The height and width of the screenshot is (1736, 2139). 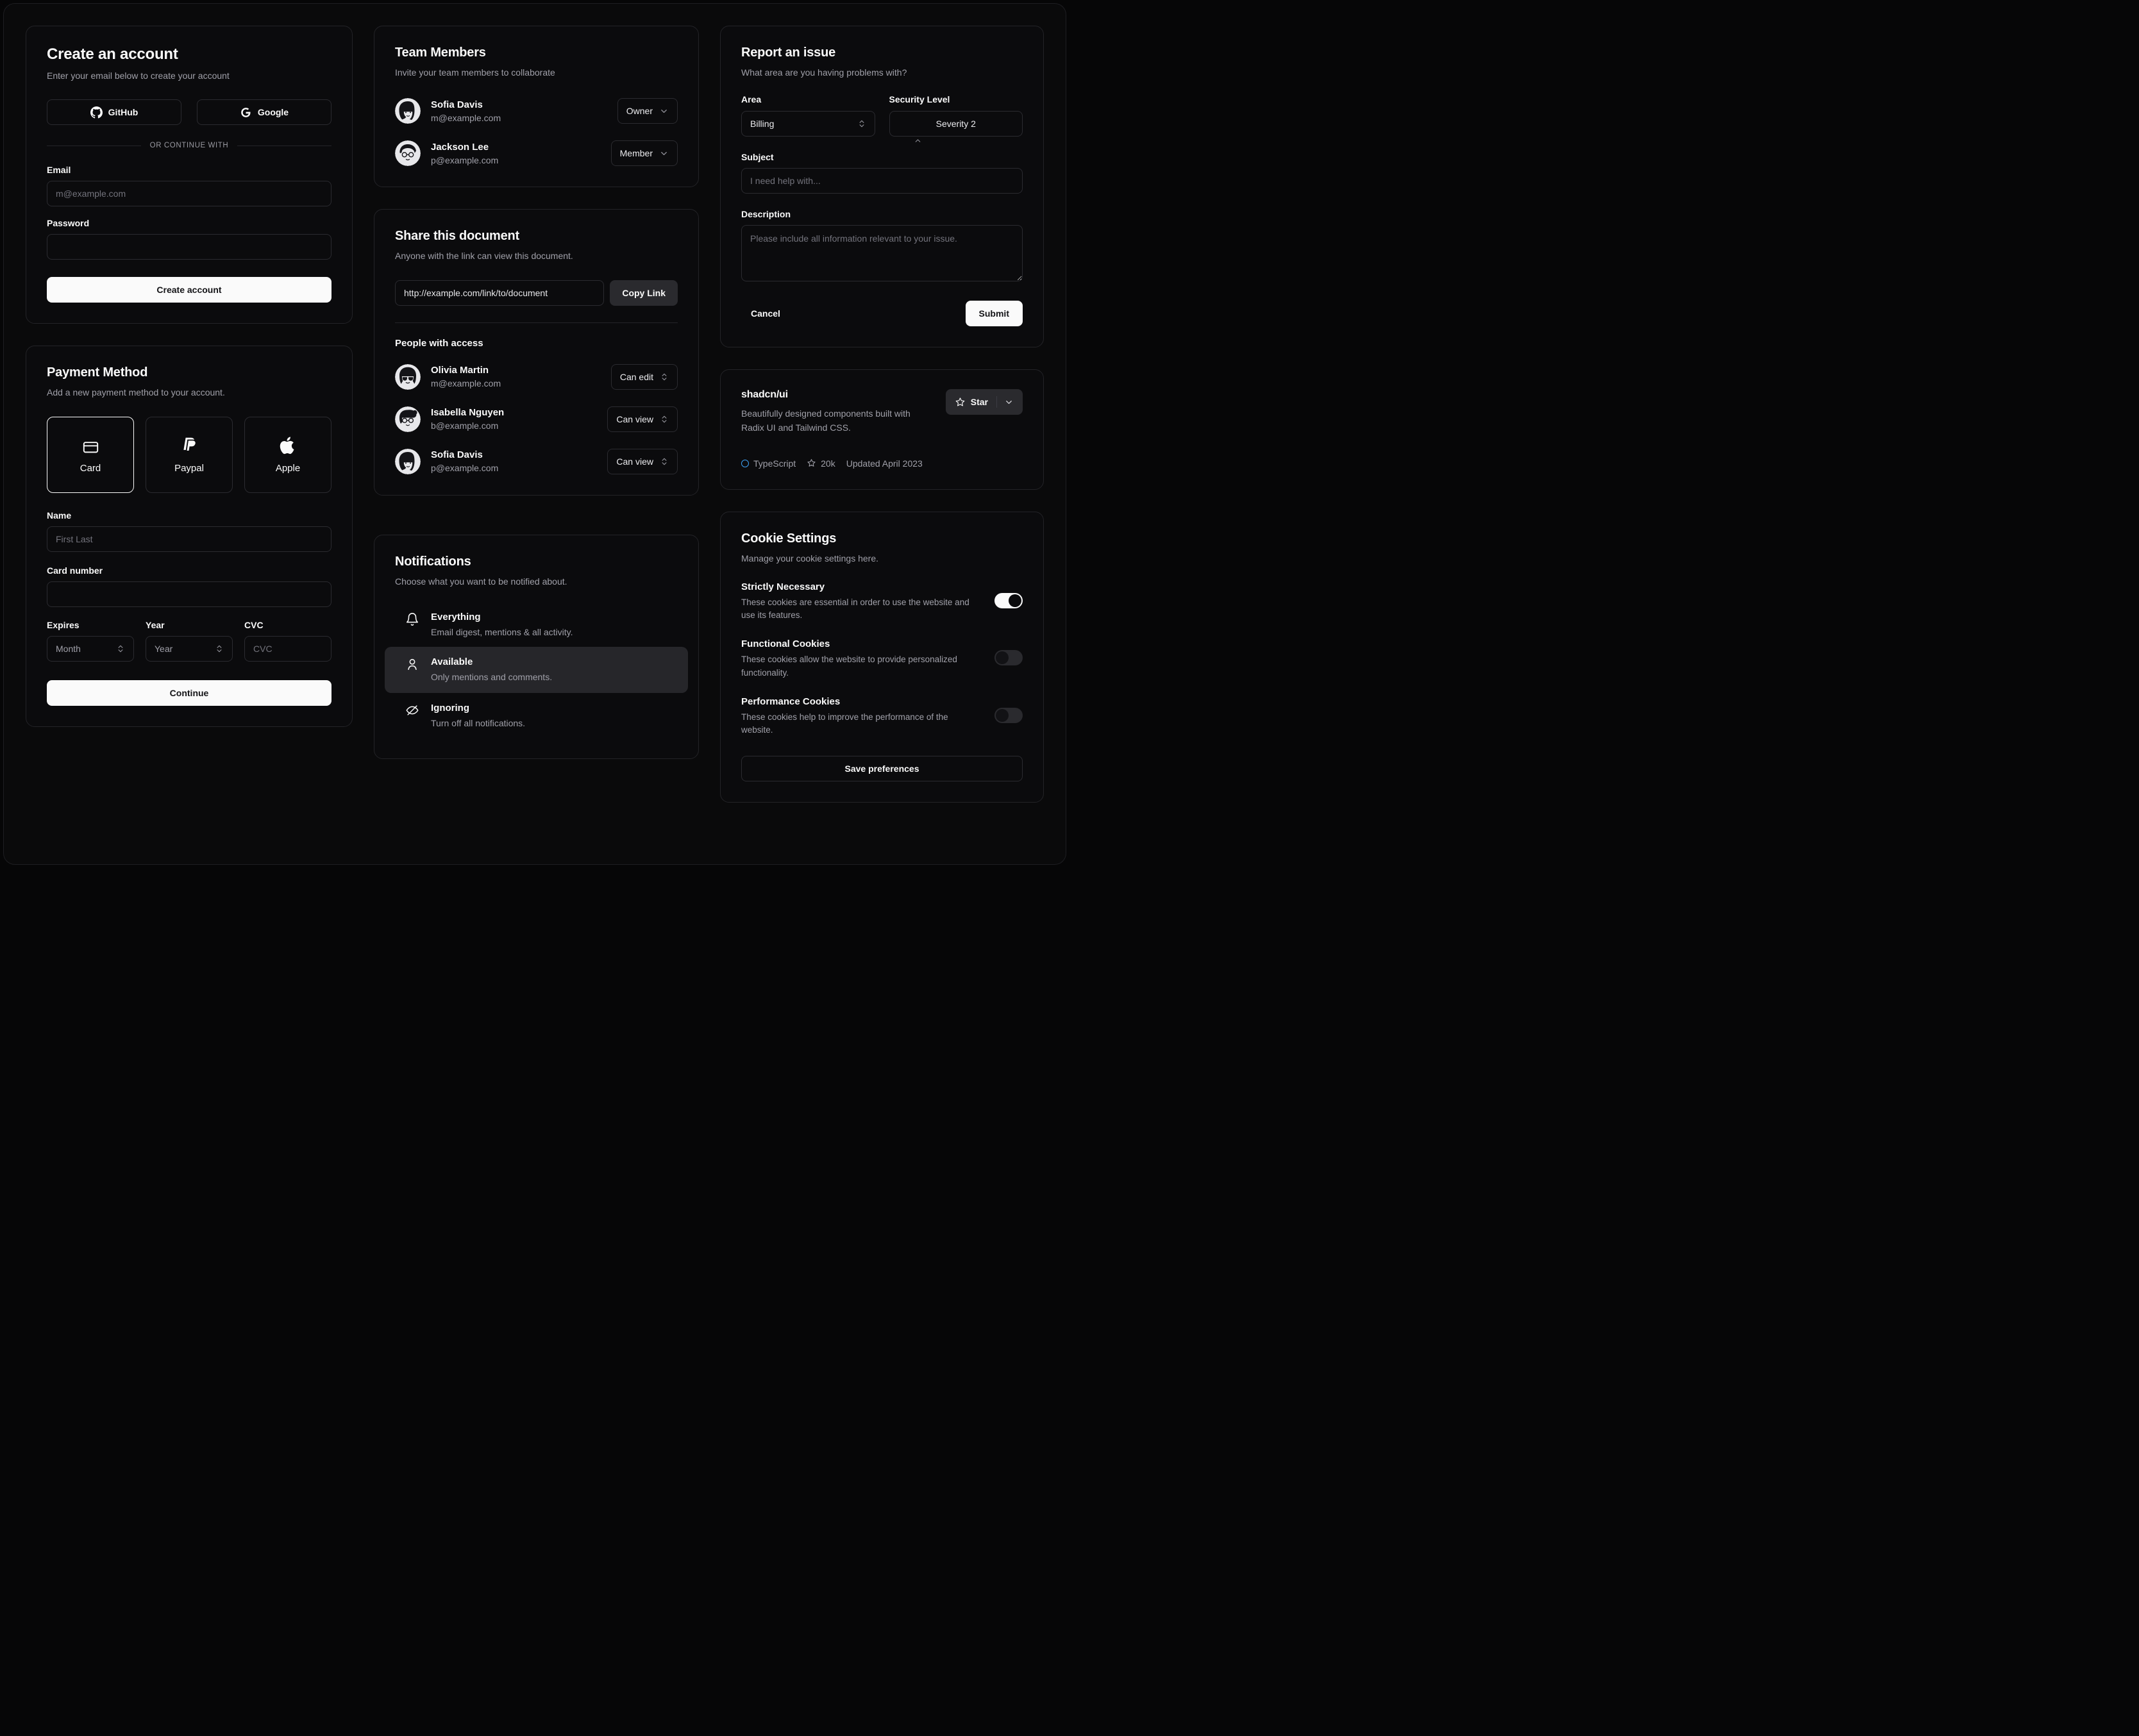 What do you see at coordinates (764, 395) in the screenshot?
I see `repo-title: shadcn/ui` at bounding box center [764, 395].